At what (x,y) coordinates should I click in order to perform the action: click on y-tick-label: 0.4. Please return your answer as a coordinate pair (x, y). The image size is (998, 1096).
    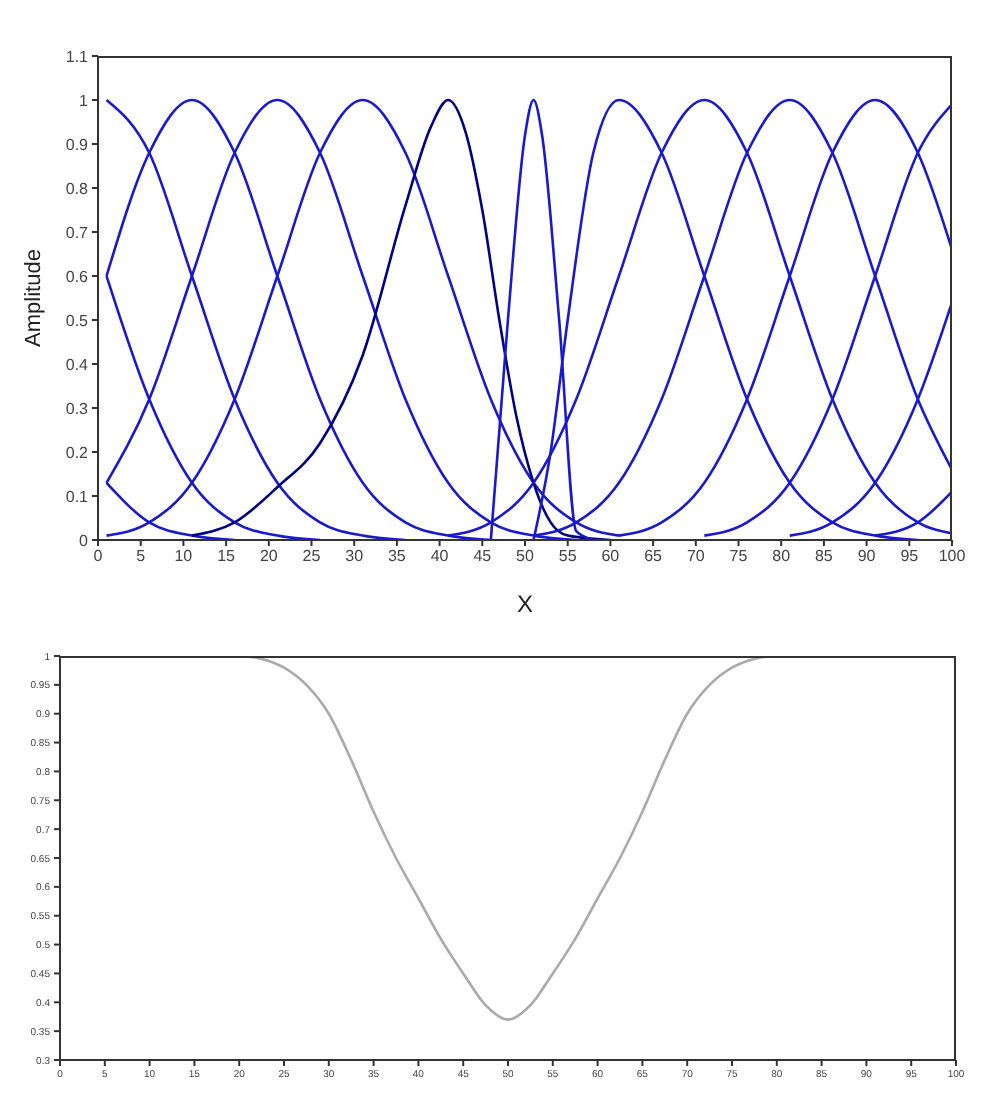
    Looking at the image, I should click on (77, 364).